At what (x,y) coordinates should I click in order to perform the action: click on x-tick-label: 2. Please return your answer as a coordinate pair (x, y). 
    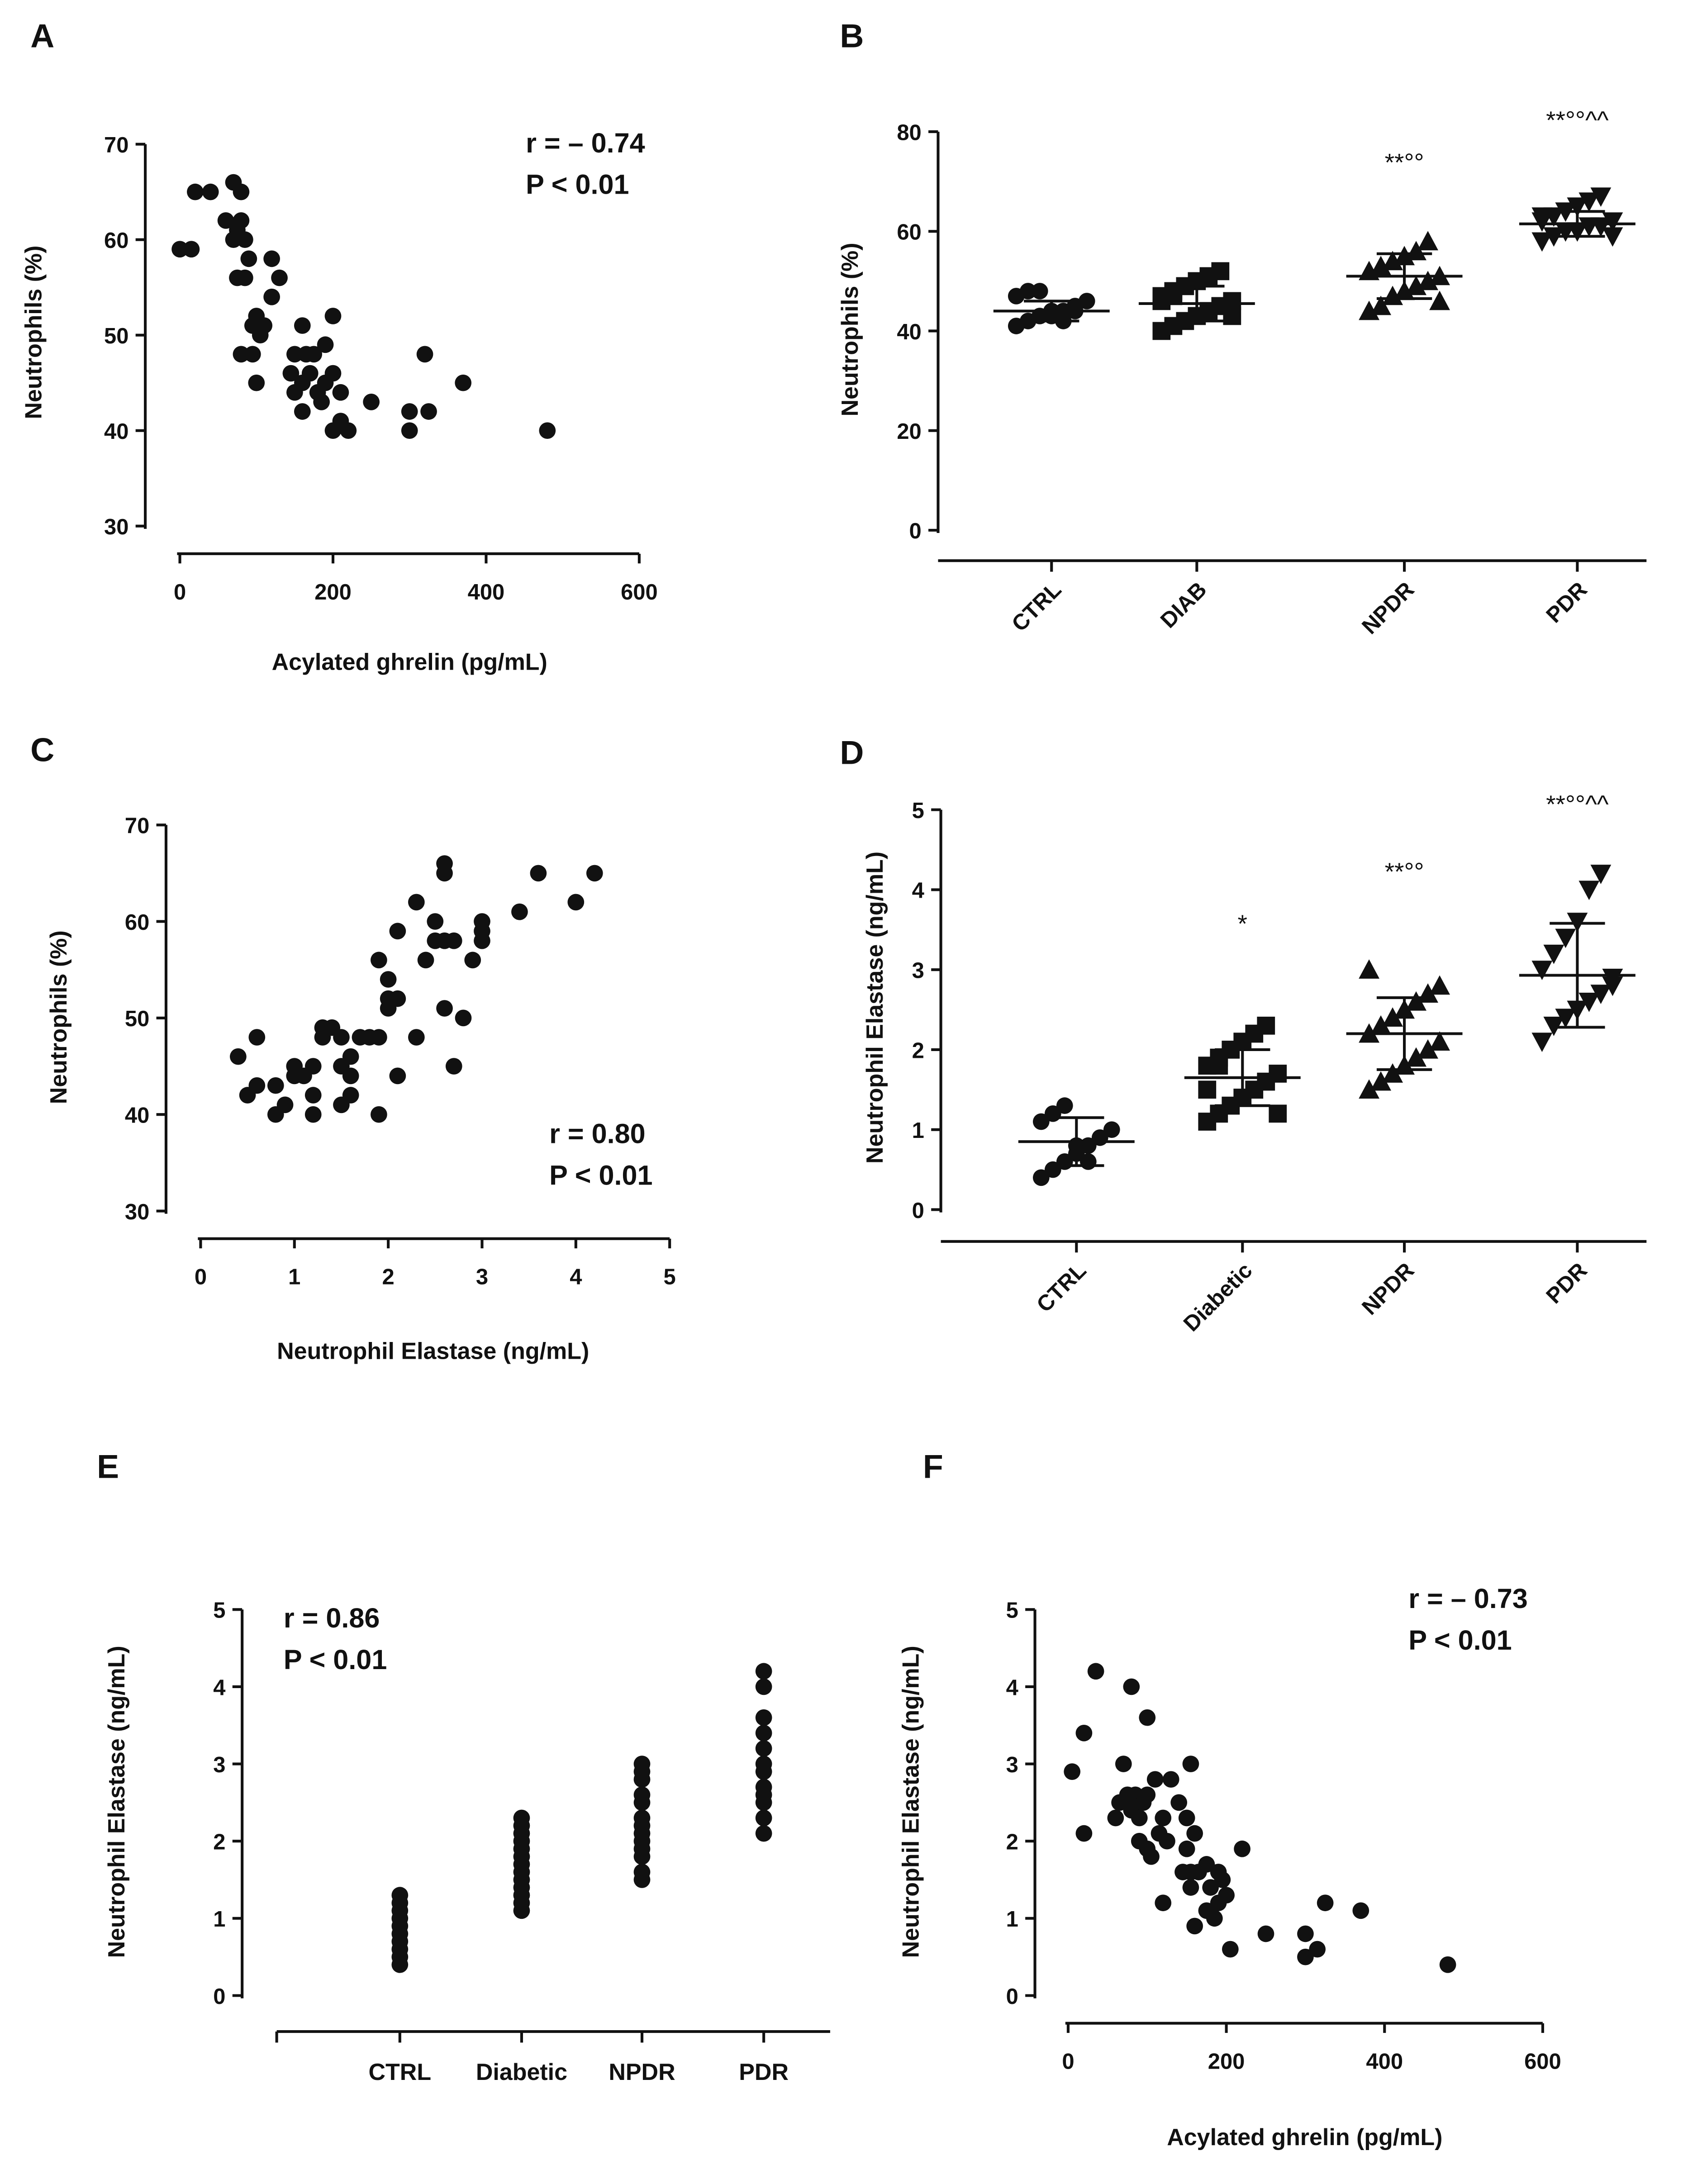
    Looking at the image, I should click on (389, 1277).